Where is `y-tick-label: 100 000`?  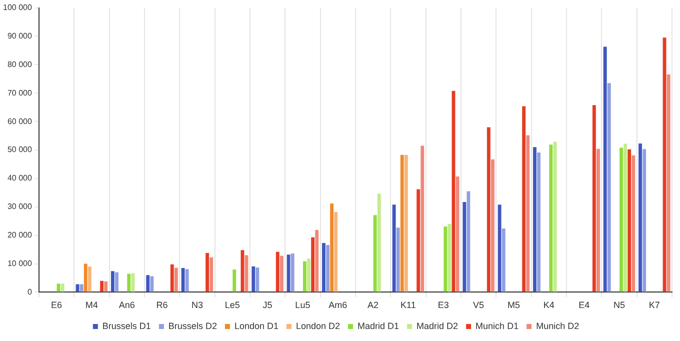
y-tick-label: 100 000 is located at coordinates (17, 7).